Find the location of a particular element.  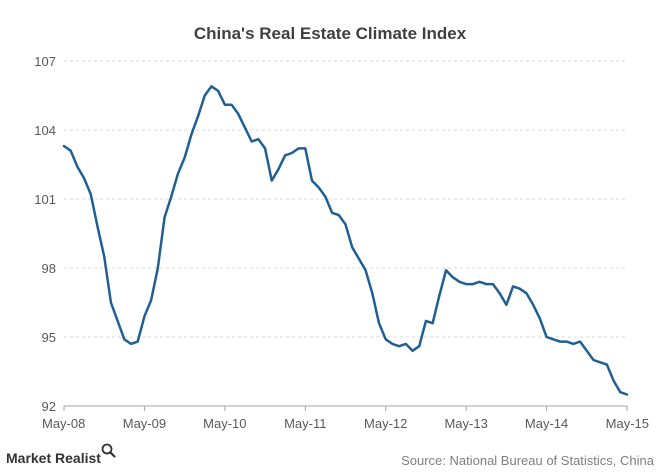

magnifier-icon is located at coordinates (108, 450).